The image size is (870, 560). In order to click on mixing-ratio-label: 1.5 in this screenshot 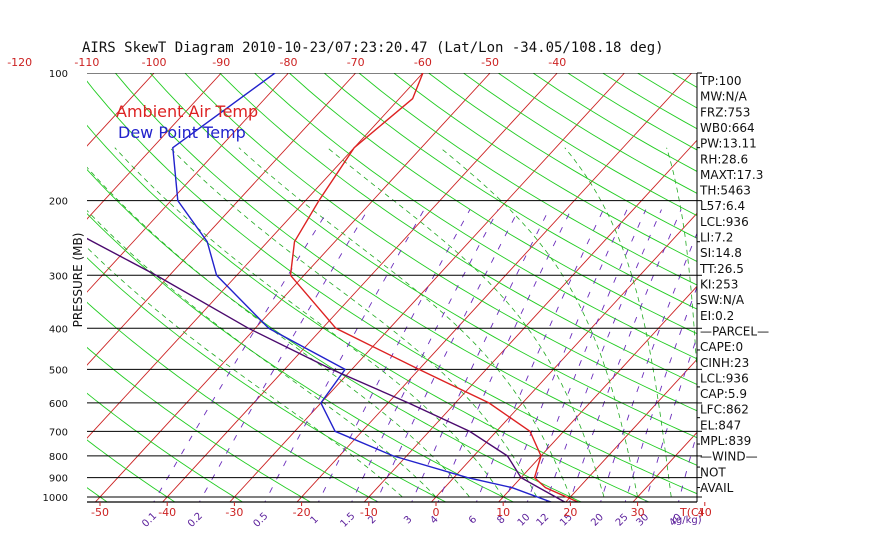, I will do `click(348, 520)`.